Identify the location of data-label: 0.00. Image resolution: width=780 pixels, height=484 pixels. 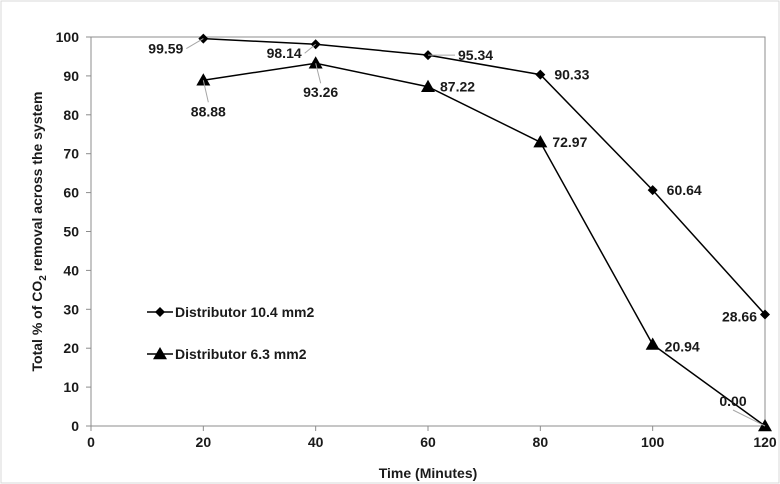
(732, 401).